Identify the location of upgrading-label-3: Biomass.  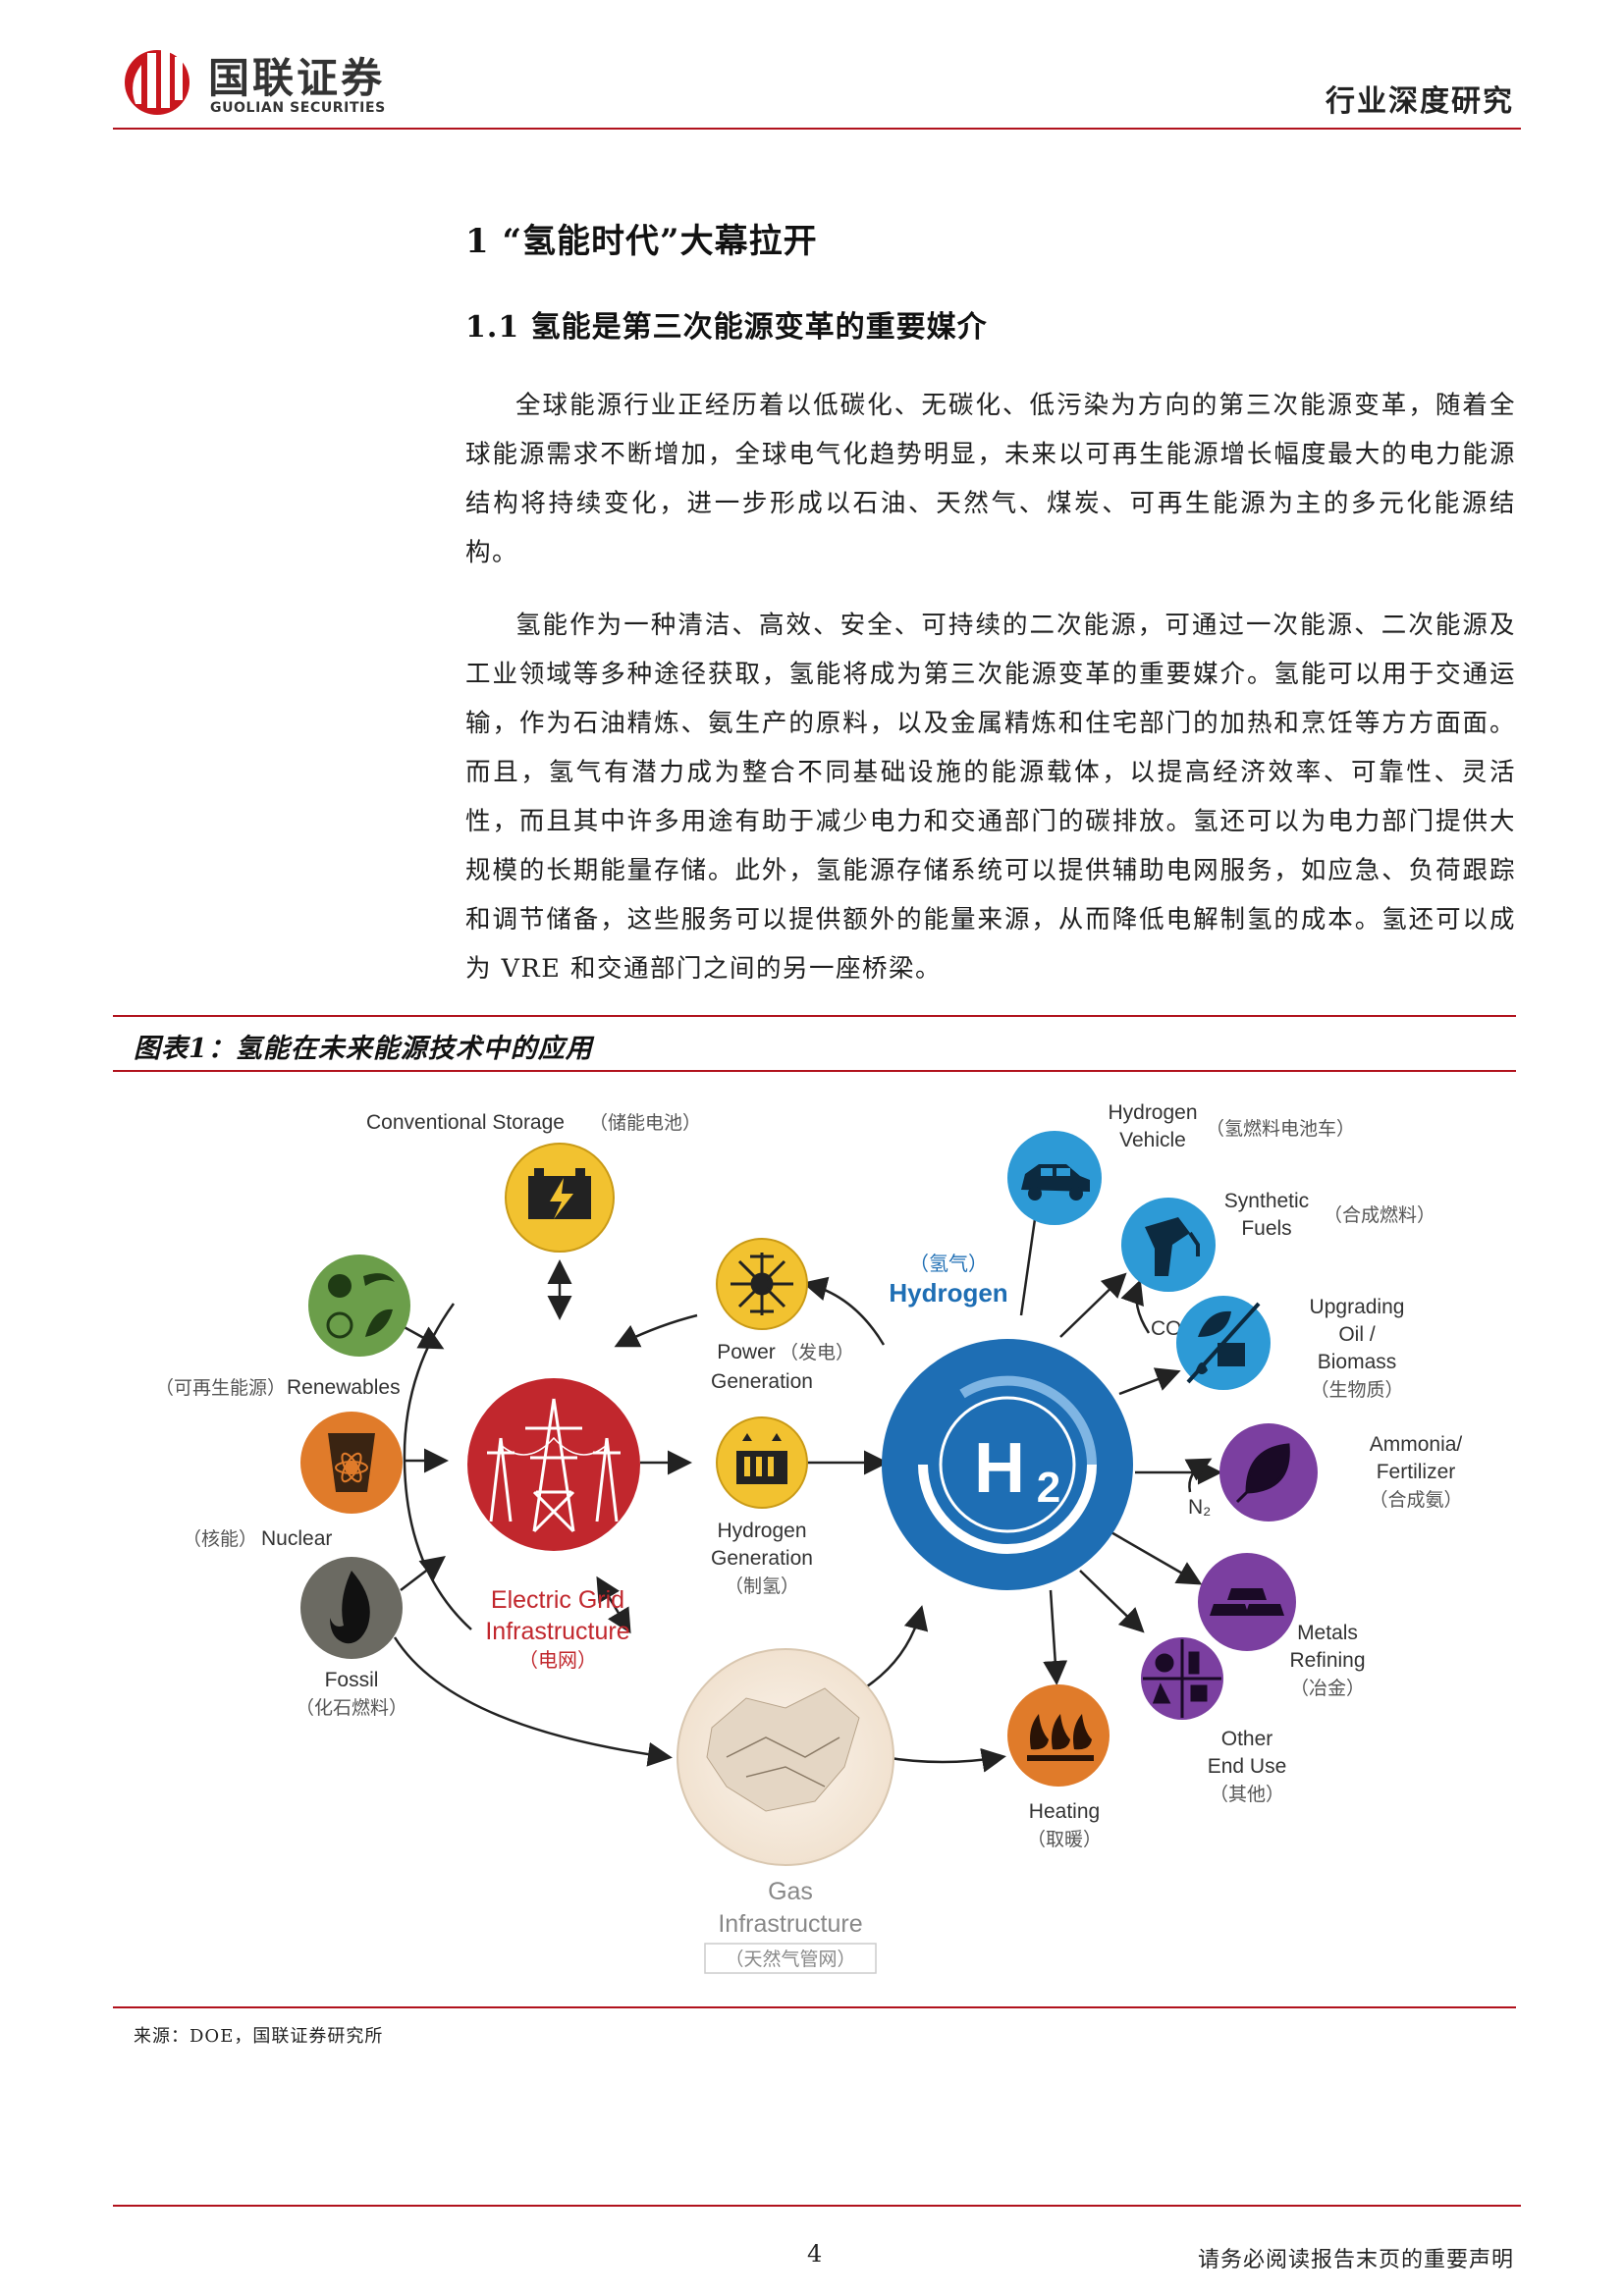
(1357, 1362).